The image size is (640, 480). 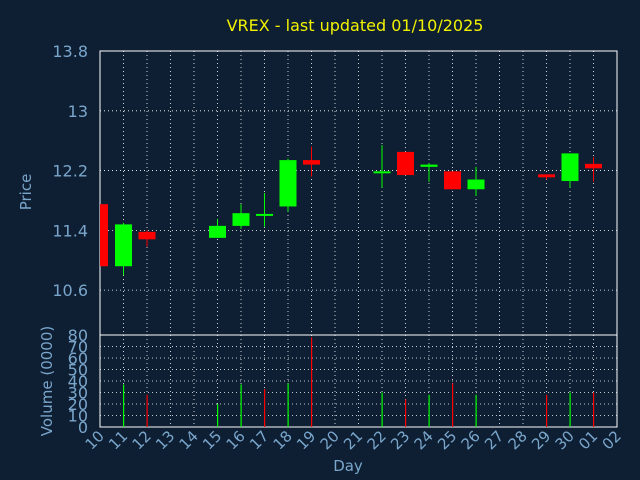 What do you see at coordinates (78, 111) in the screenshot?
I see `price-tick-label: 13` at bounding box center [78, 111].